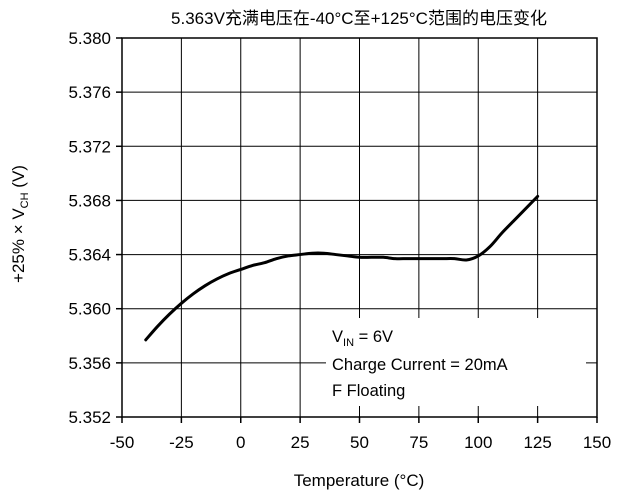 The width and height of the screenshot is (622, 498). Describe the element at coordinates (359, 18) in the screenshot. I see `chart-title: 5.363V充满电压在-40°C至+125°C范围的电压变化` at that location.